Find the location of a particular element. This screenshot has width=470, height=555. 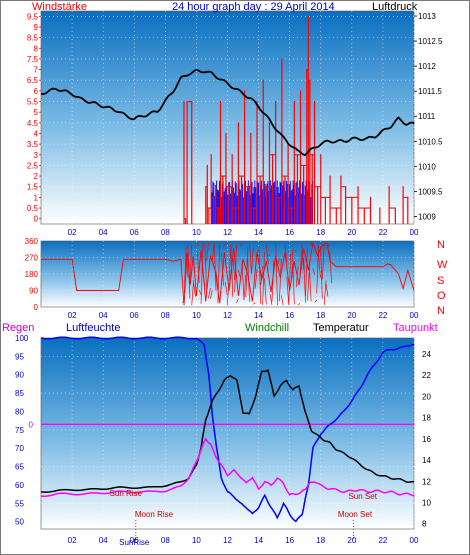

humidity-tick-label: 75 is located at coordinates (19, 430).